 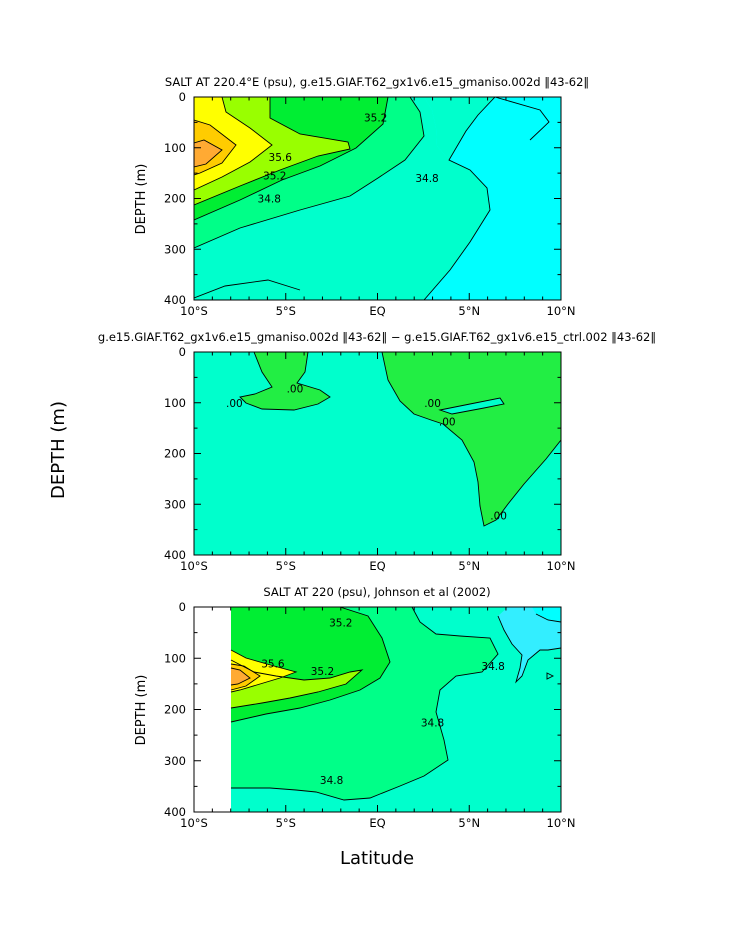 What do you see at coordinates (348, 158) in the screenshot?
I see `panel1-contour-labels: 35.2 35.6 35.2 34.8 34.8` at bounding box center [348, 158].